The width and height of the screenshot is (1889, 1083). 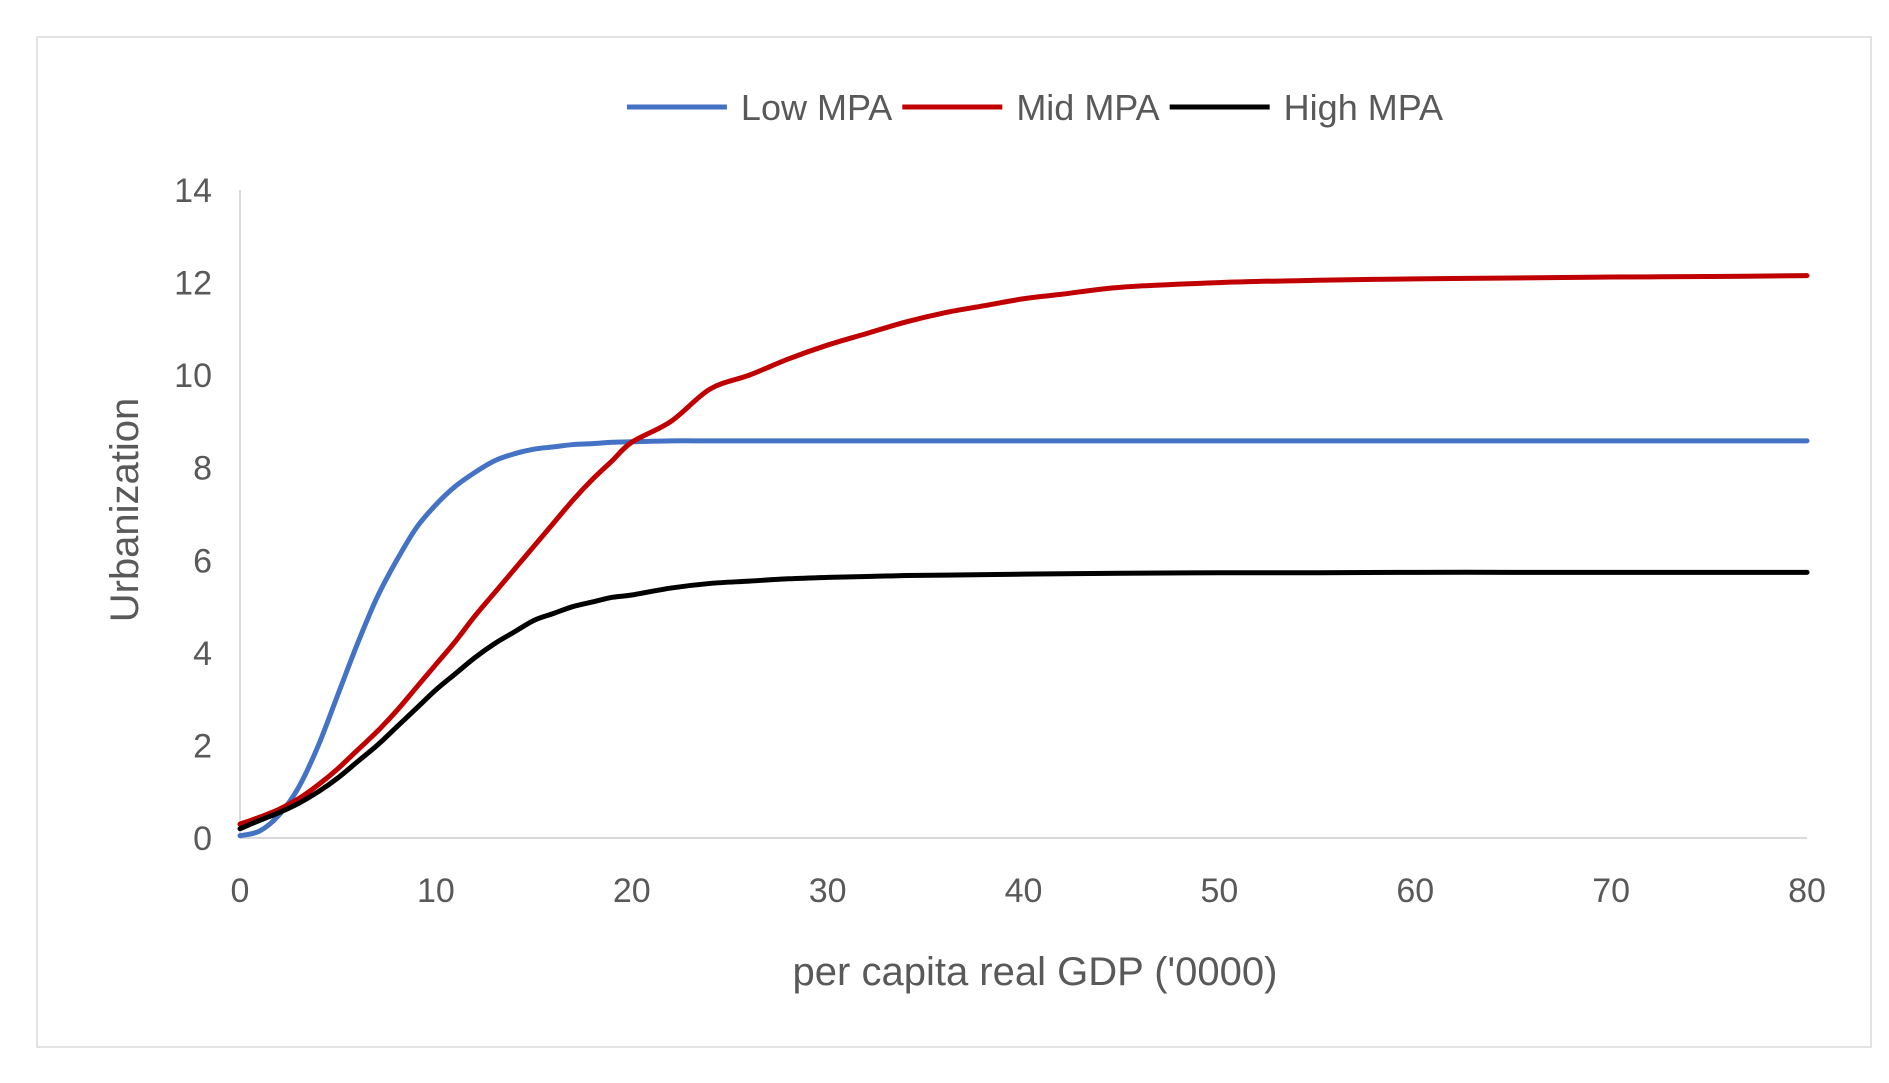 I want to click on y-tick-label: 8, so click(x=202, y=469).